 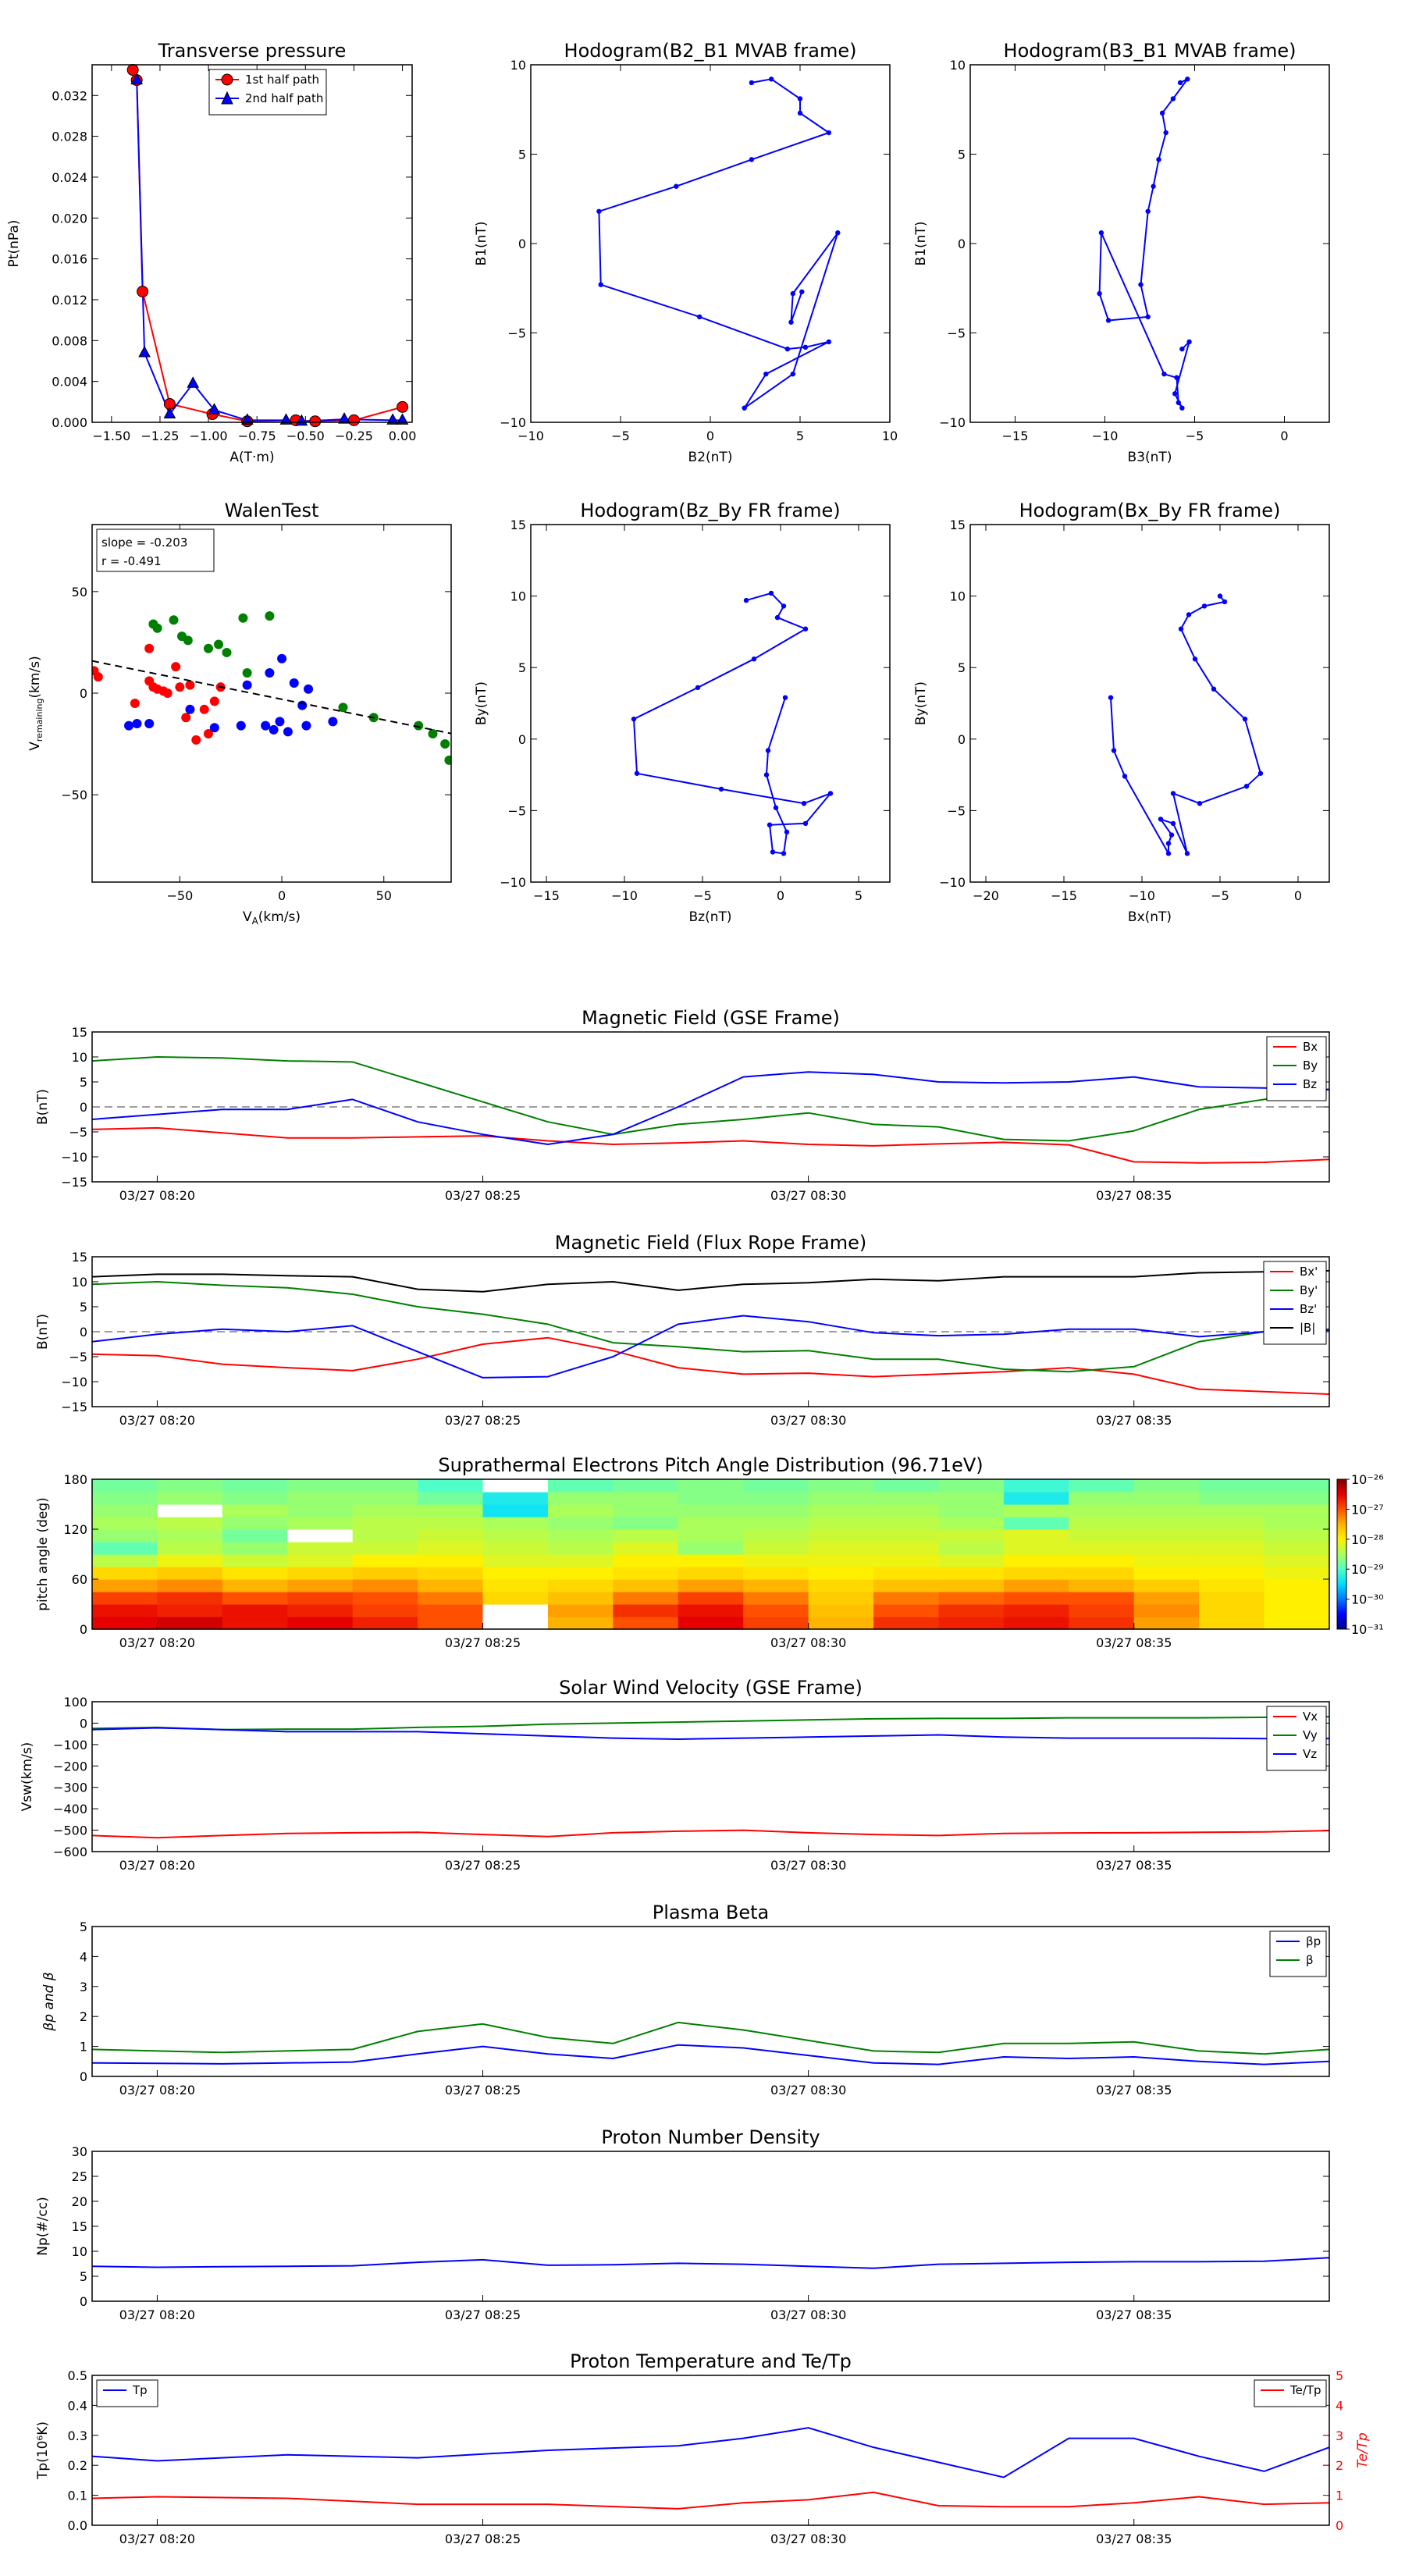 I want to click on y-axis-label: Pt(nPa), so click(x=14, y=244).